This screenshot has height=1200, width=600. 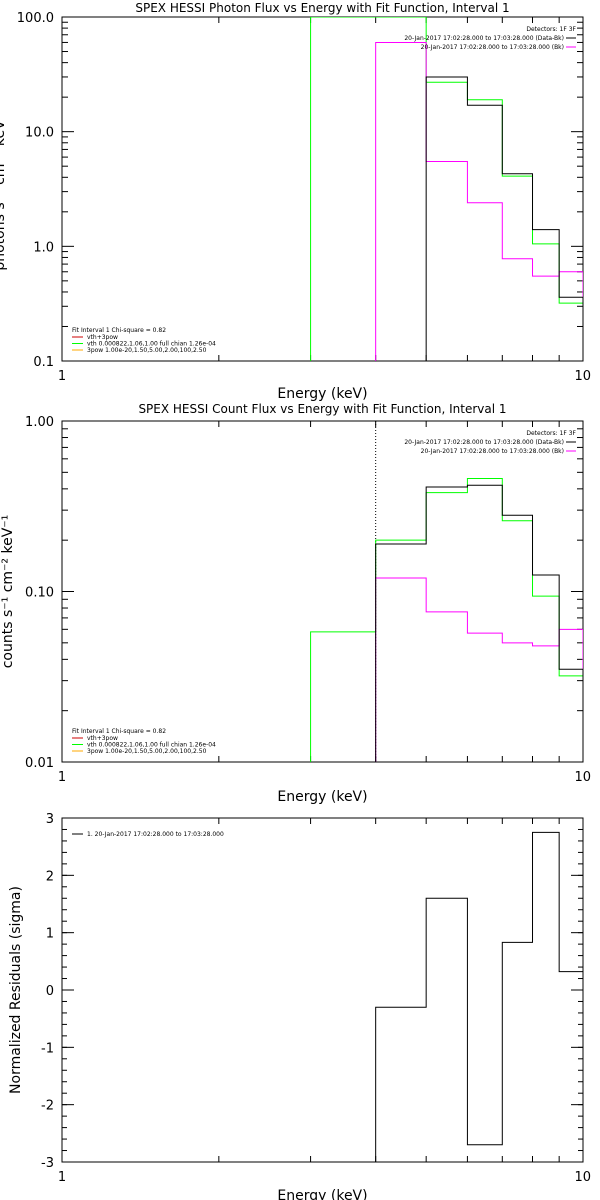 What do you see at coordinates (50, 876) in the screenshot?
I see `y-tick-label: 2` at bounding box center [50, 876].